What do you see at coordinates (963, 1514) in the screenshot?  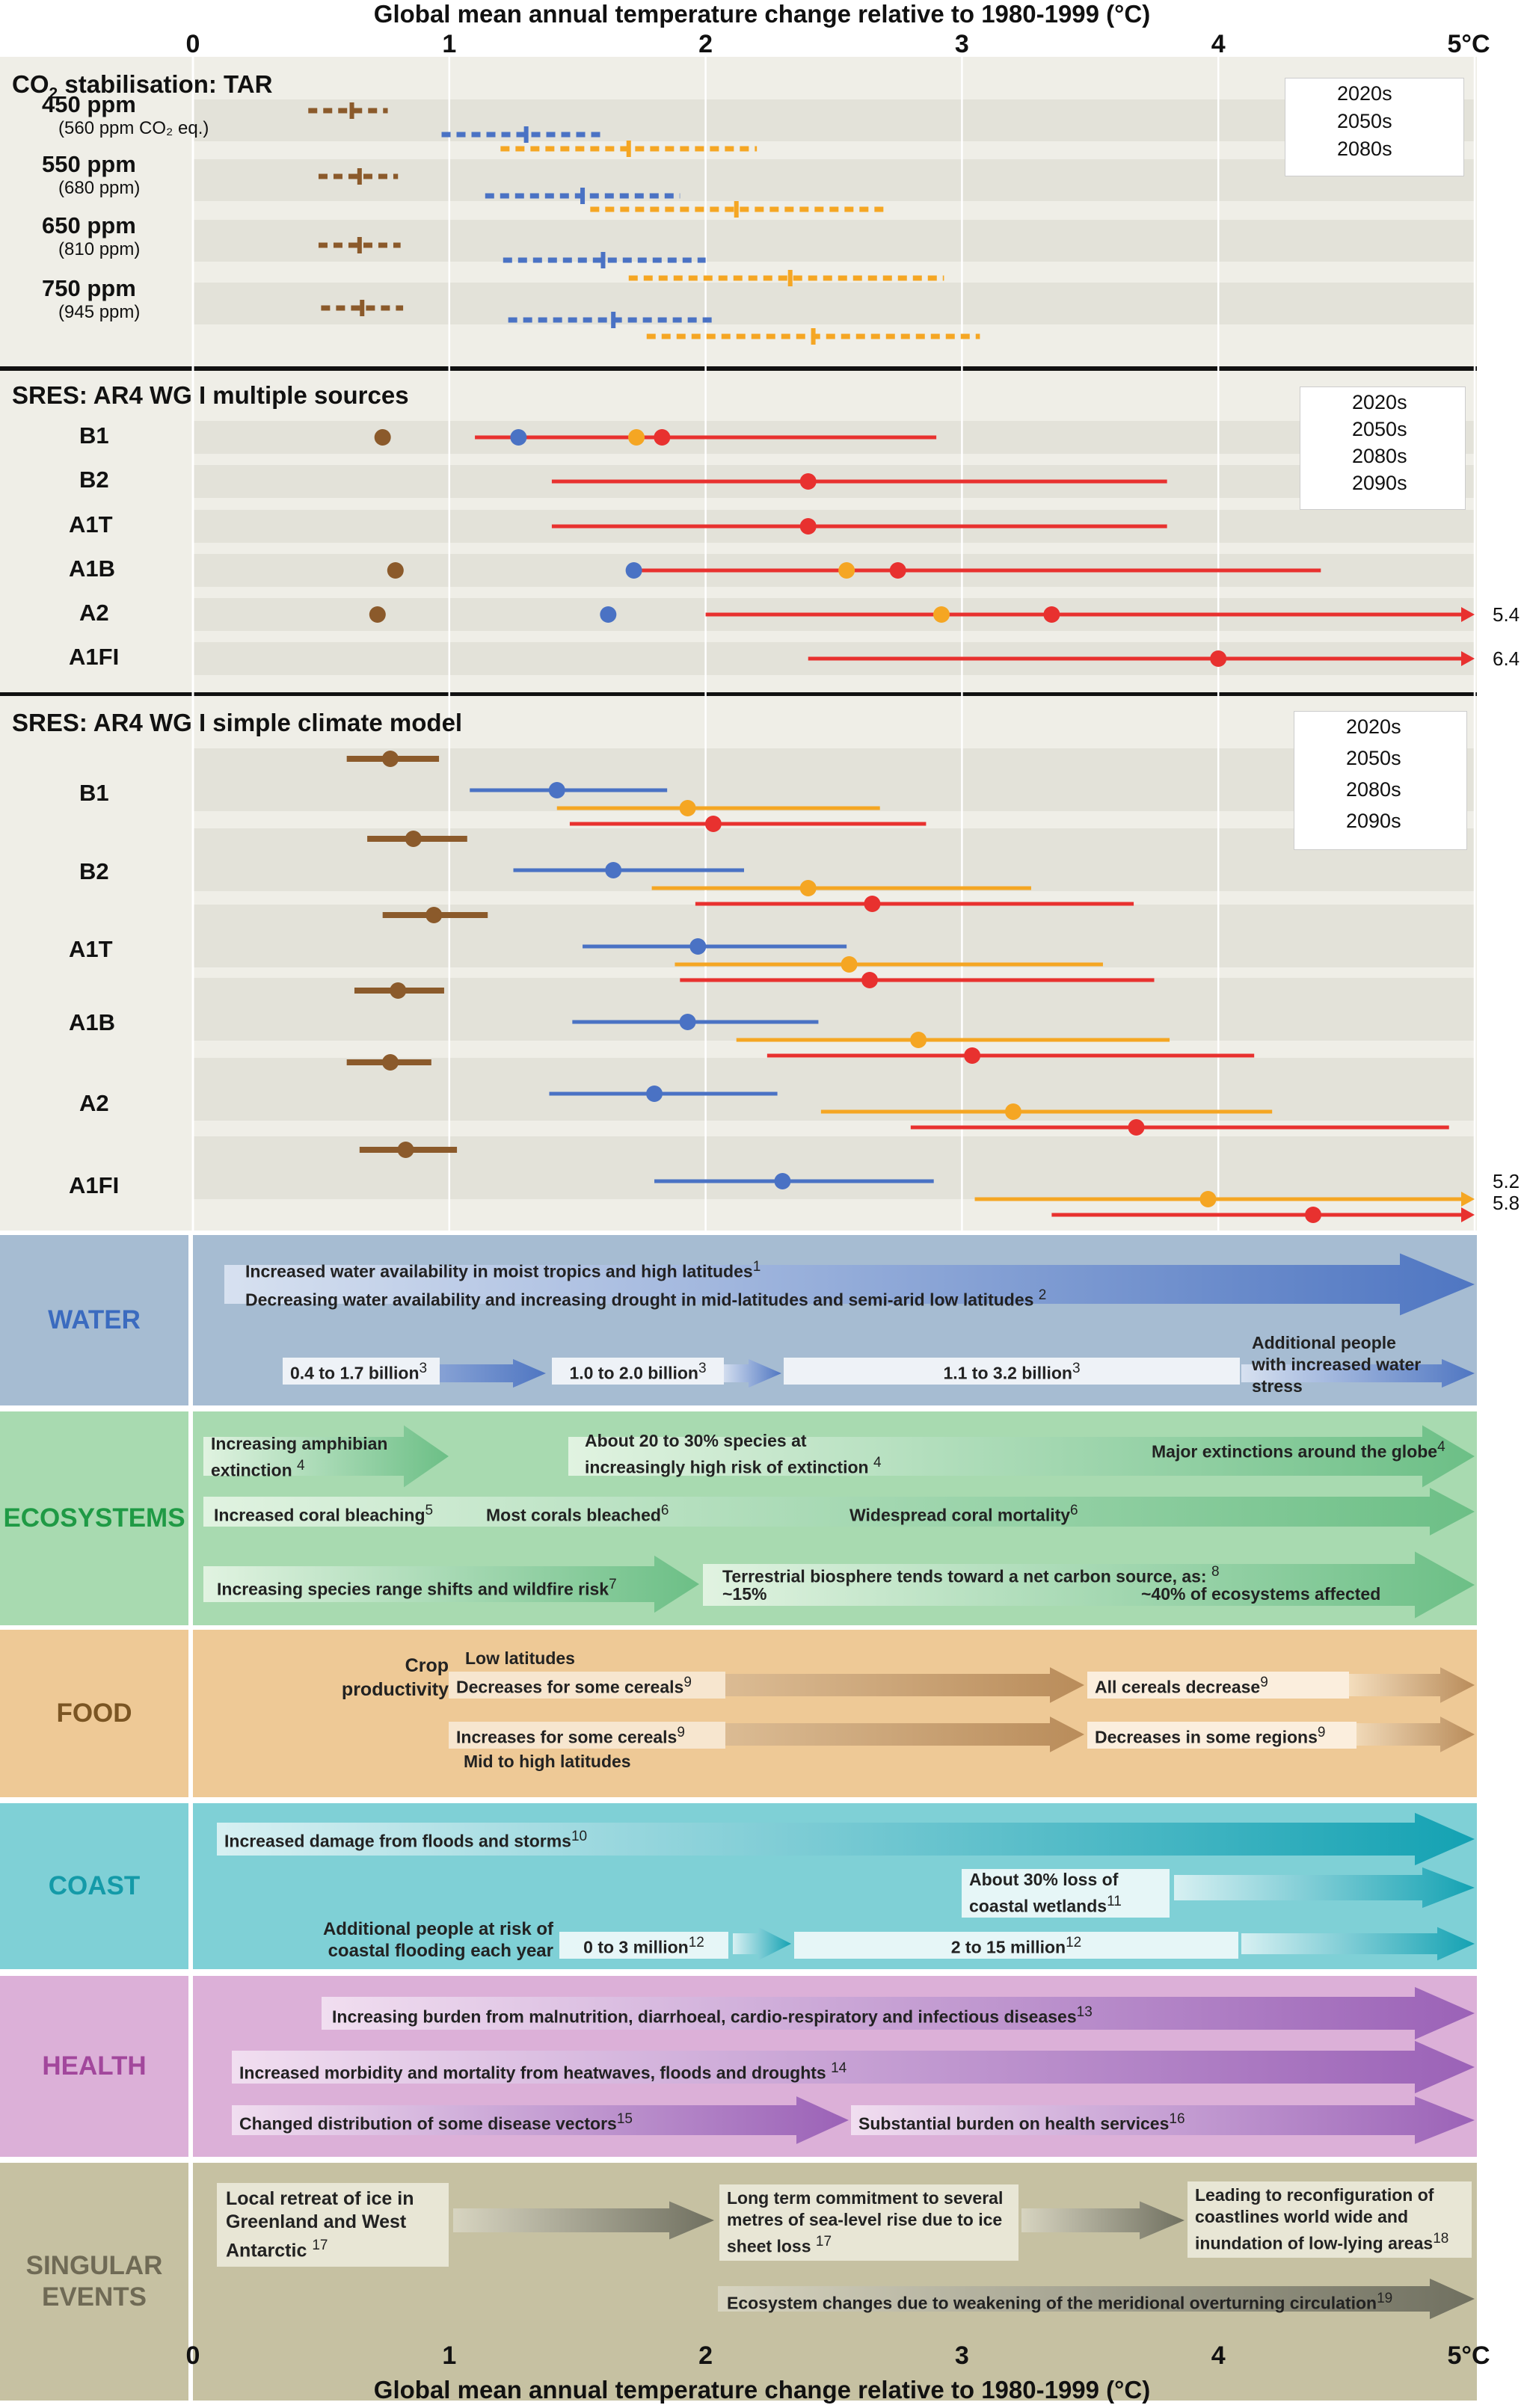 I see `eco-text-6: Widespread coral mortality6` at bounding box center [963, 1514].